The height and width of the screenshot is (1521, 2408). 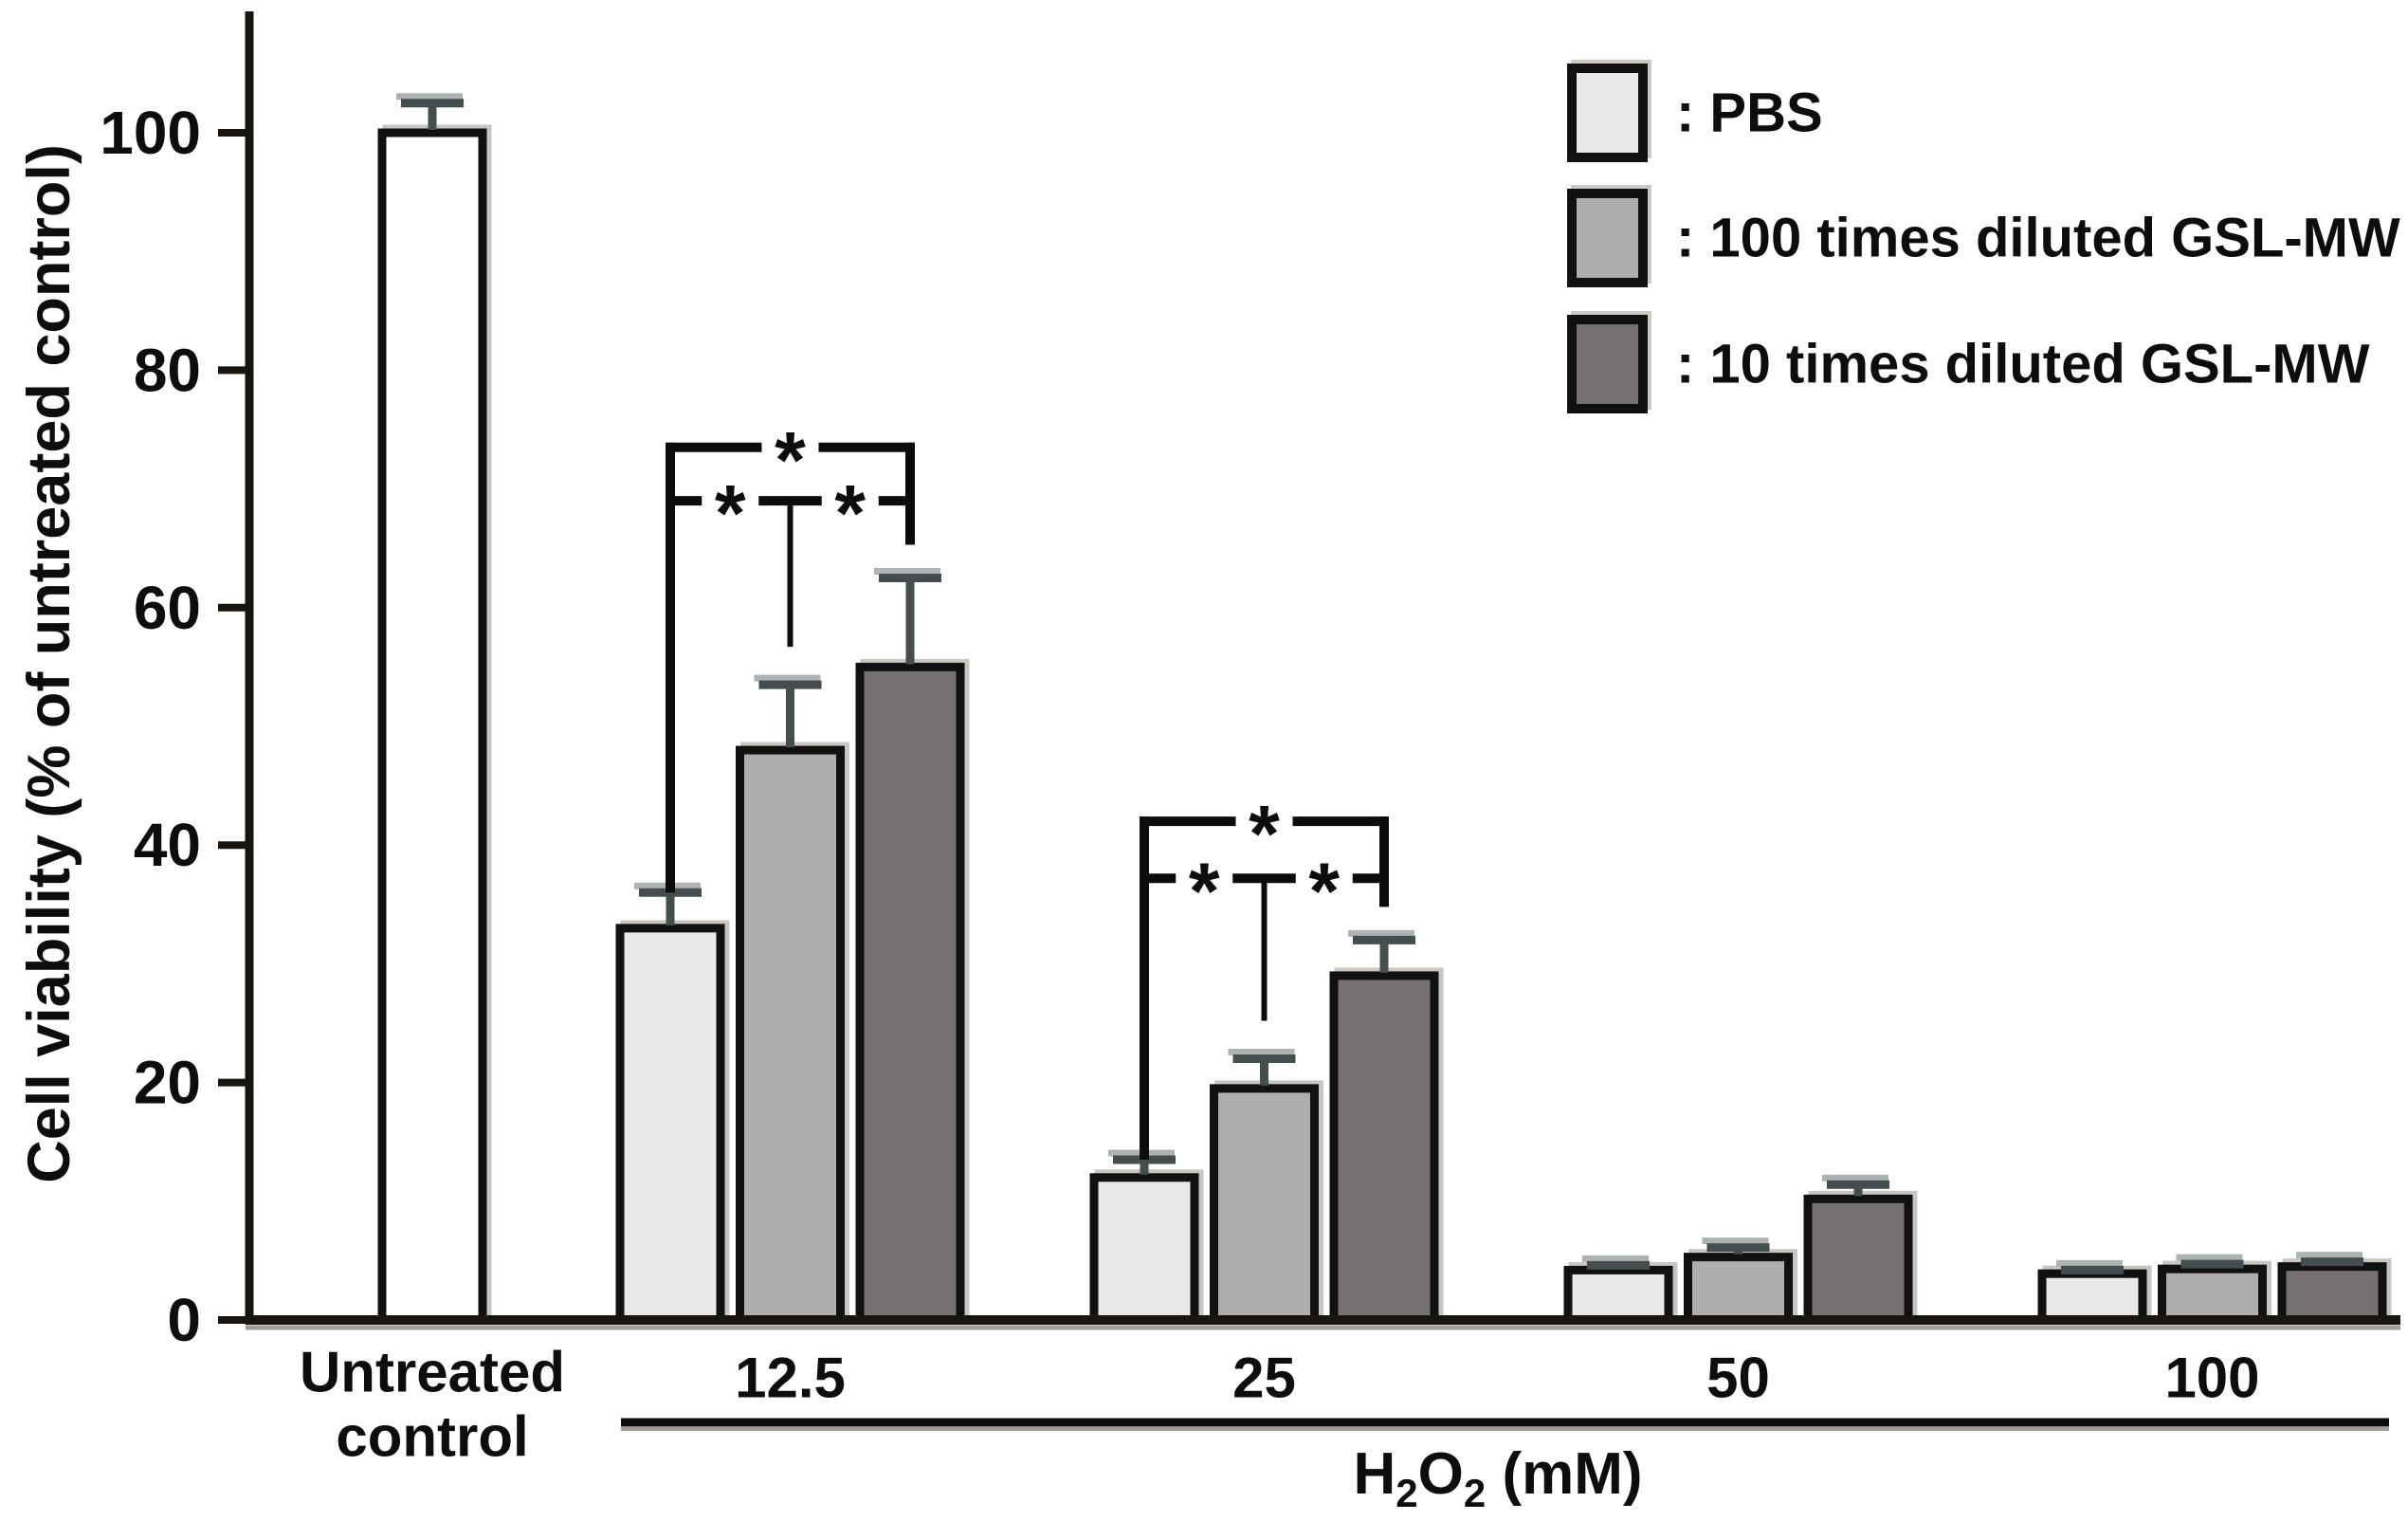 What do you see at coordinates (432, 726) in the screenshot?
I see `bar-untreated-control` at bounding box center [432, 726].